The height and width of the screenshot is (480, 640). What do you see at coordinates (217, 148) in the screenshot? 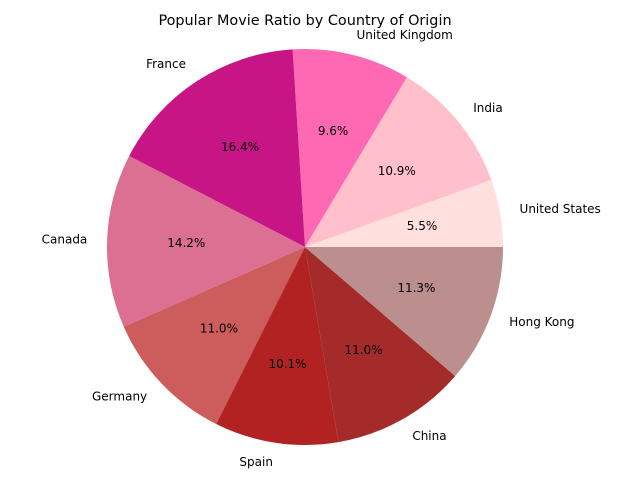
I see `pie-slice-france` at bounding box center [217, 148].